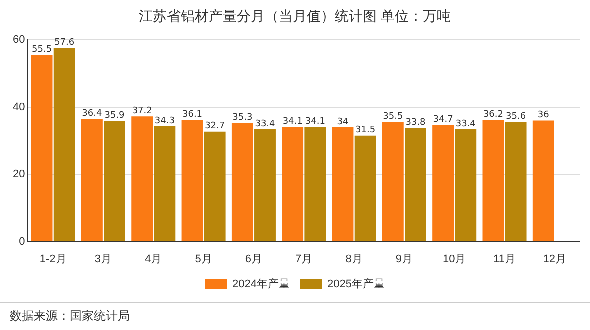  I want to click on data-label: 35.5, so click(393, 117).